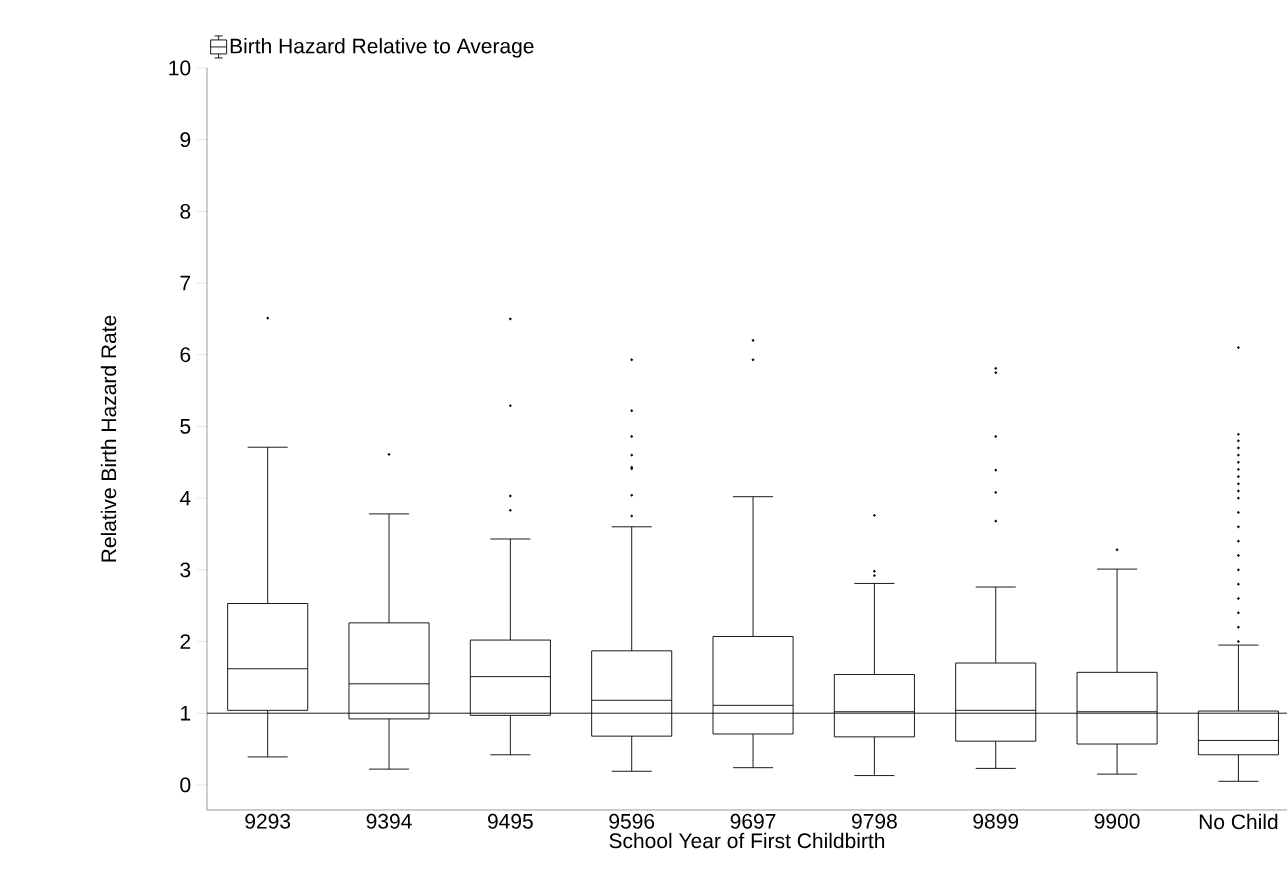 This screenshot has height=870, width=1287. I want to click on y-tick-label: 5, so click(185, 426).